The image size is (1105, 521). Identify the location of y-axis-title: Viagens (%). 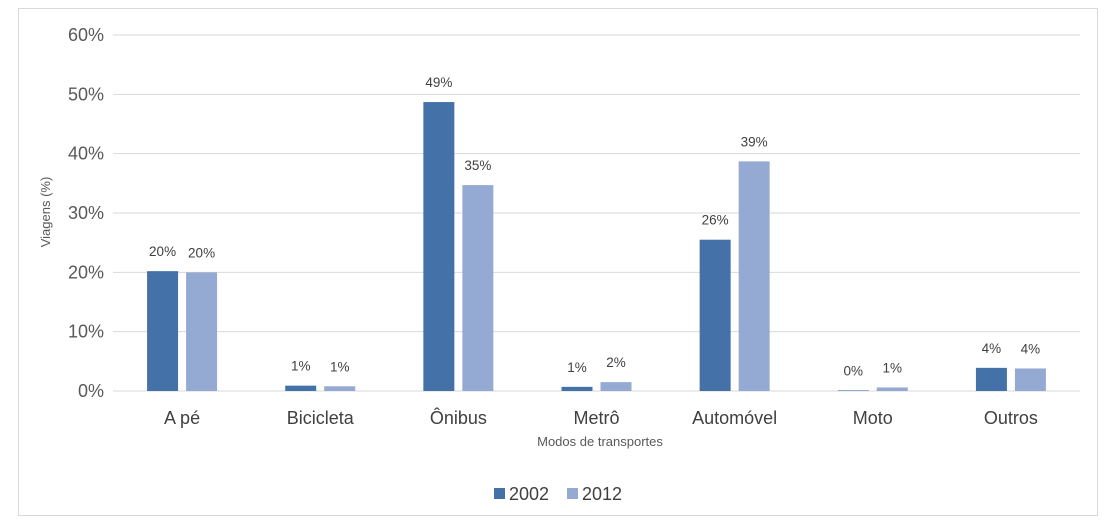
(45, 212).